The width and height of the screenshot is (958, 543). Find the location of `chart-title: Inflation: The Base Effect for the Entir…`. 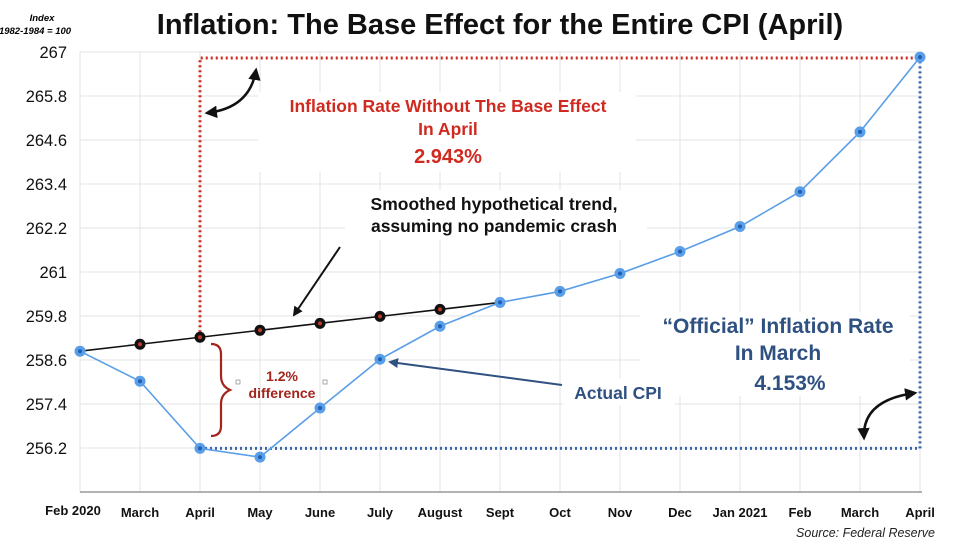

chart-title: Inflation: The Base Effect for the Entir… is located at coordinates (500, 25).